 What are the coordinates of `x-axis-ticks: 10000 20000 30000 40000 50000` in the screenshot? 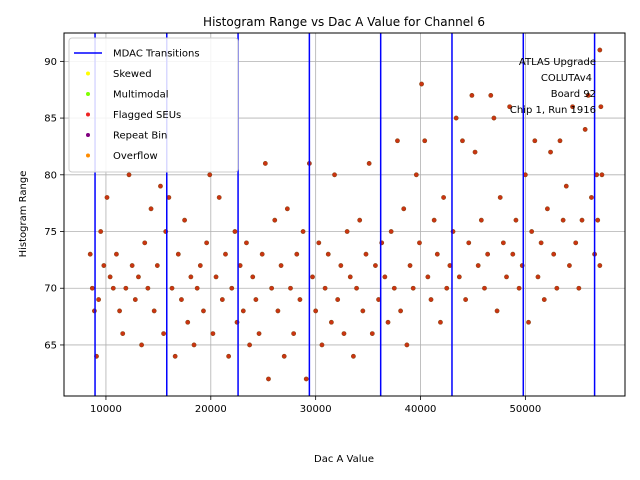 It's located at (315, 405).